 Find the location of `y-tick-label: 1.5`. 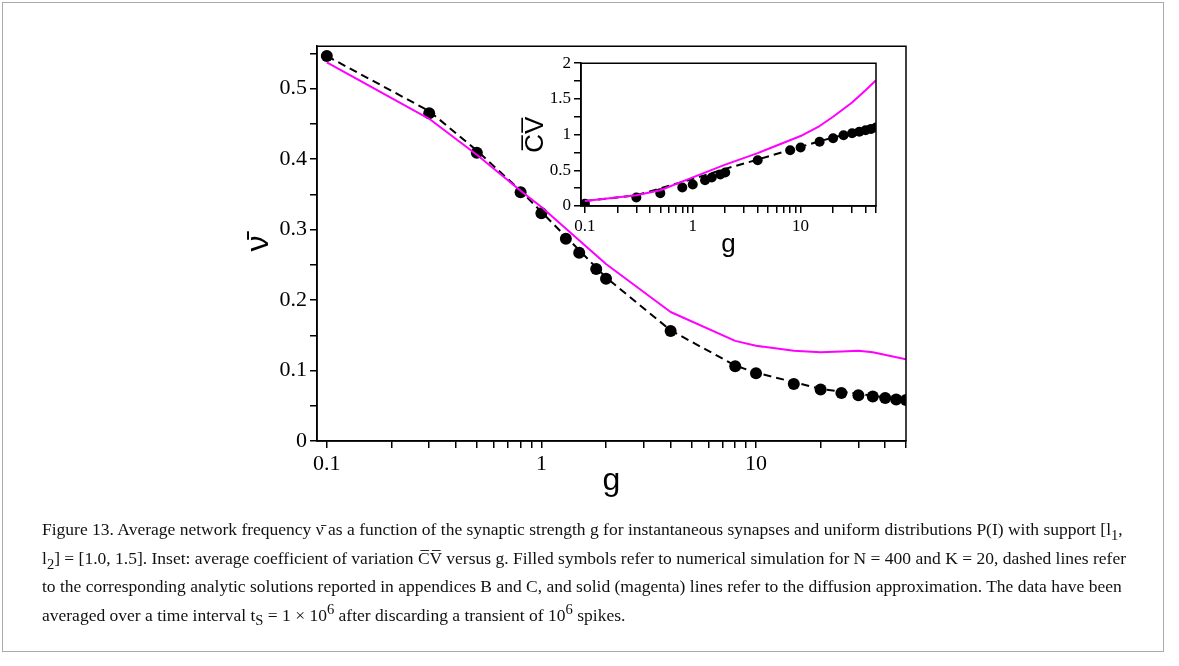

y-tick-label: 1.5 is located at coordinates (560, 98).